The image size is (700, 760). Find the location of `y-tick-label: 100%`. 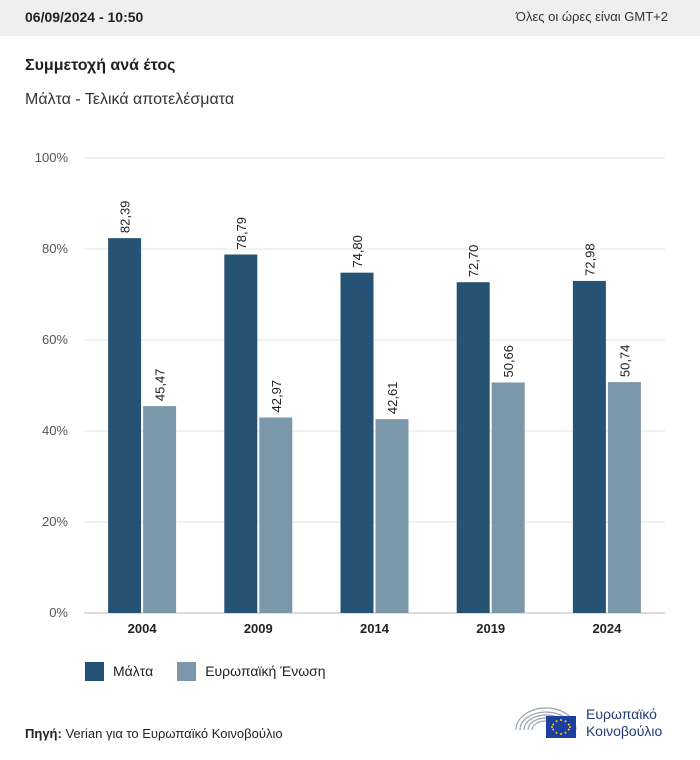

y-tick-label: 100% is located at coordinates (52, 157).